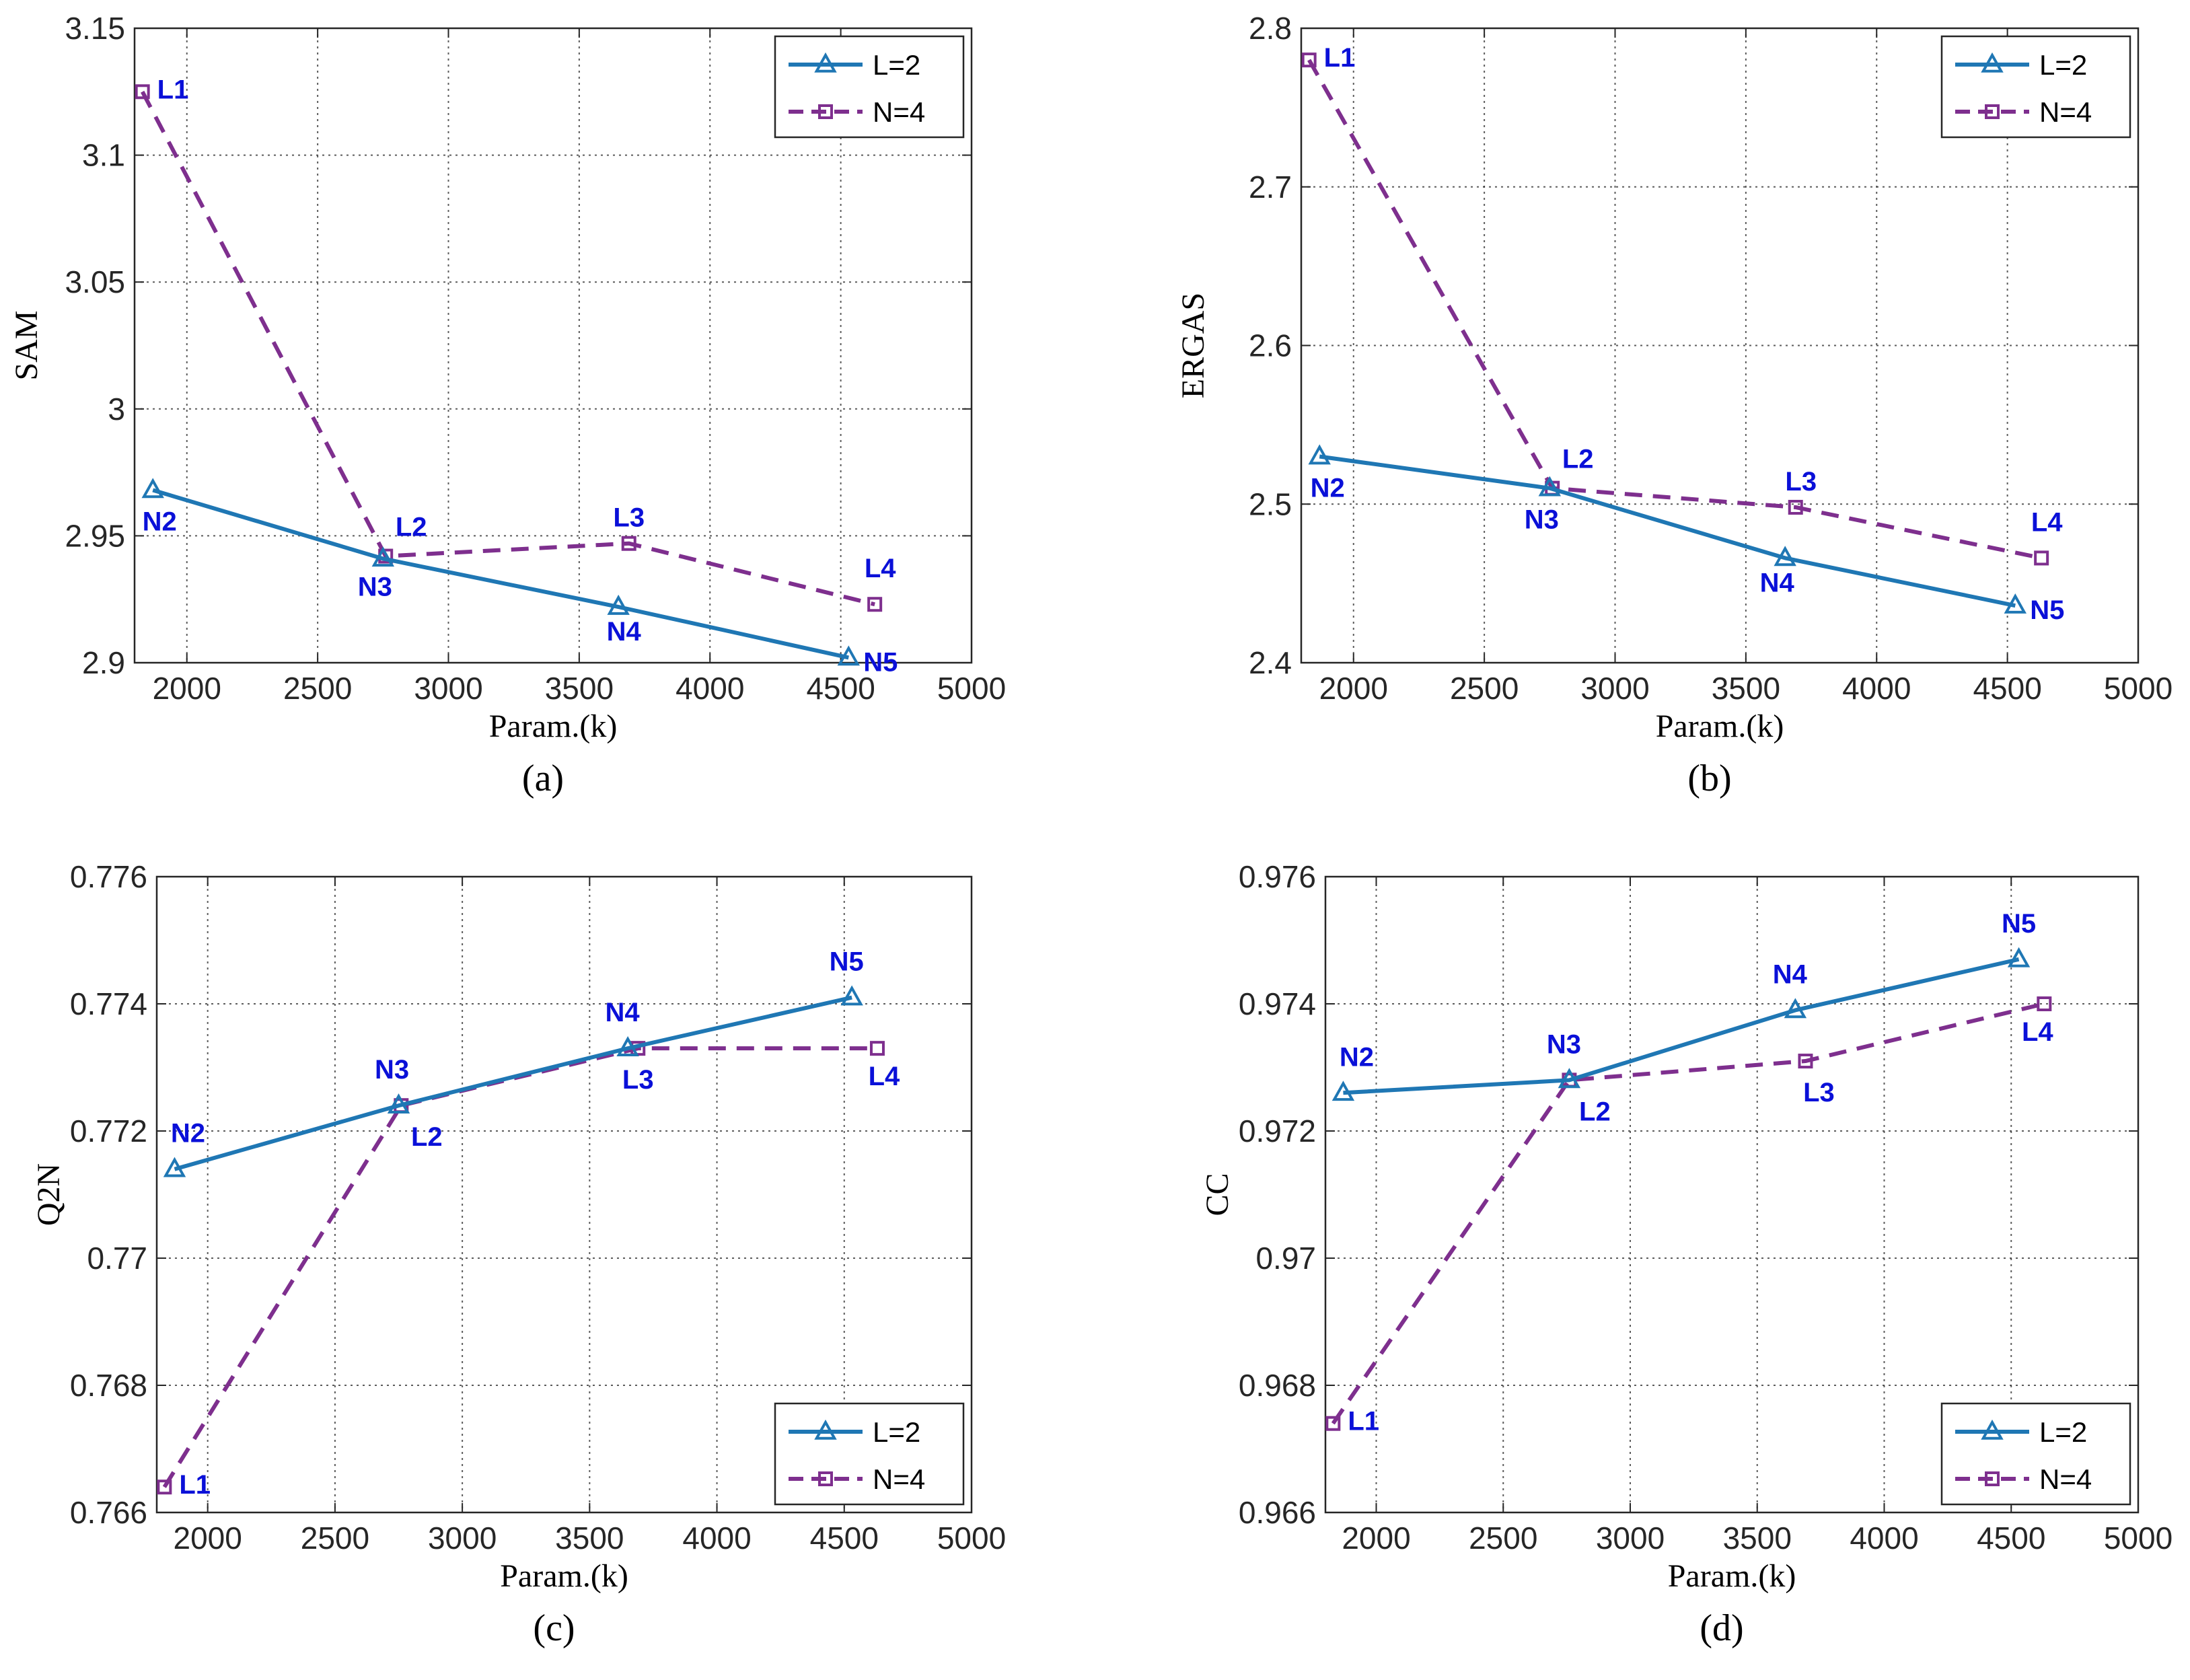 The image size is (2190, 1680). I want to click on y-tick-label: 0.77, so click(117, 1259).